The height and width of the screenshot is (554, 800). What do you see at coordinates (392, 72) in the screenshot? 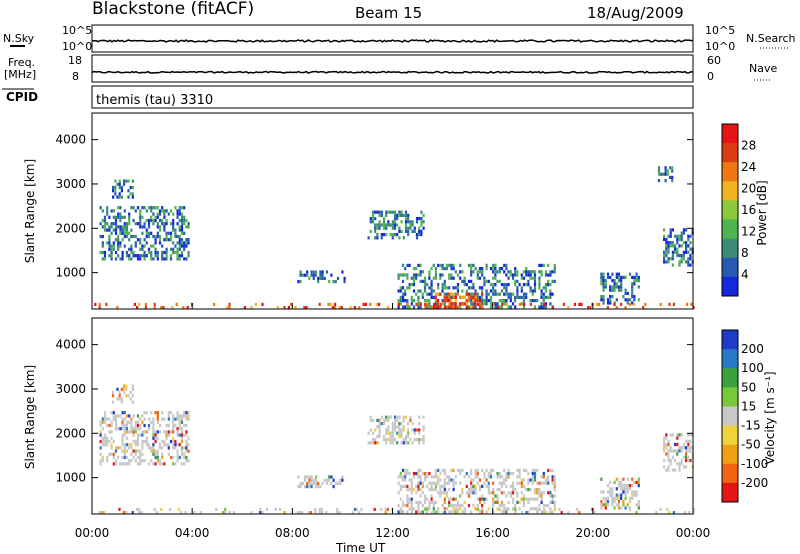
I see `freq-line` at bounding box center [392, 72].